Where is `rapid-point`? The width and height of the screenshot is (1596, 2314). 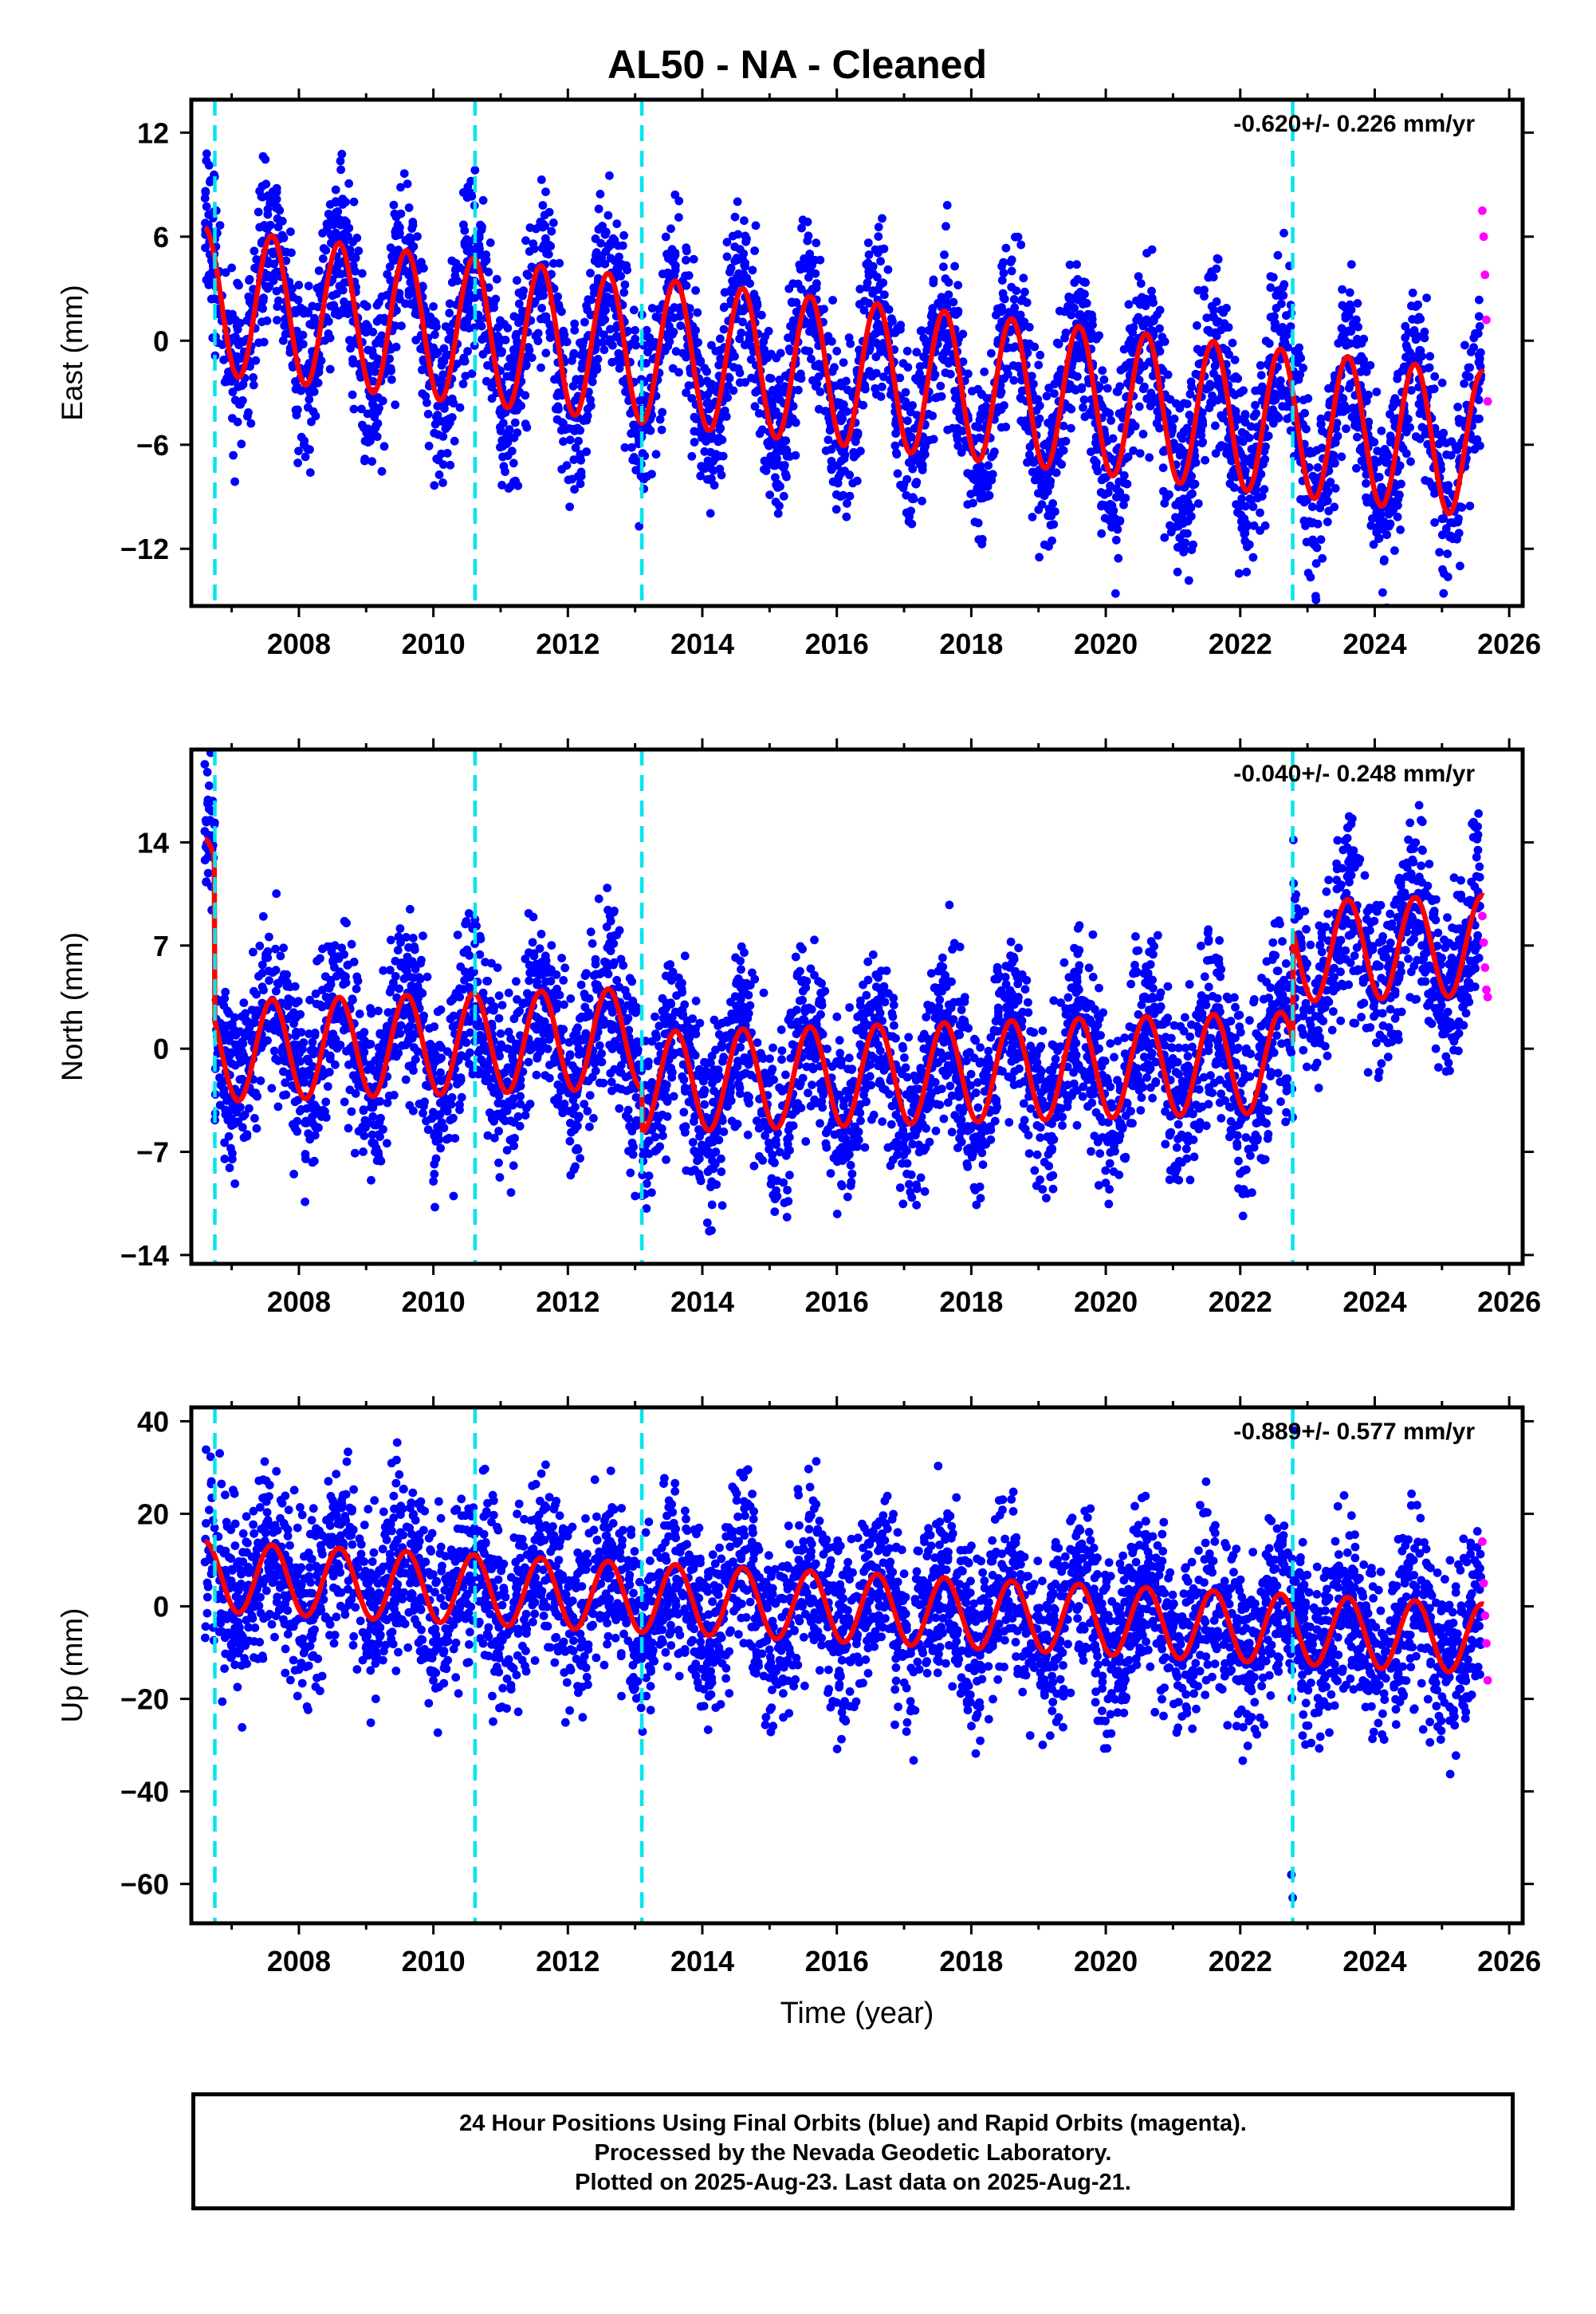 rapid-point is located at coordinates (1483, 237).